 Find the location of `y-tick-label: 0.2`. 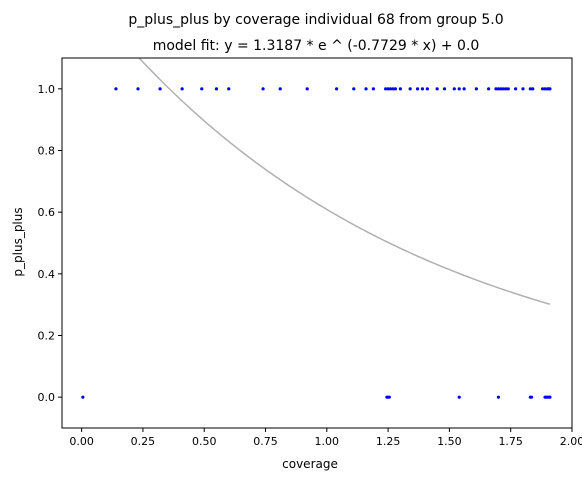

y-tick-label: 0.2 is located at coordinates (47, 336).